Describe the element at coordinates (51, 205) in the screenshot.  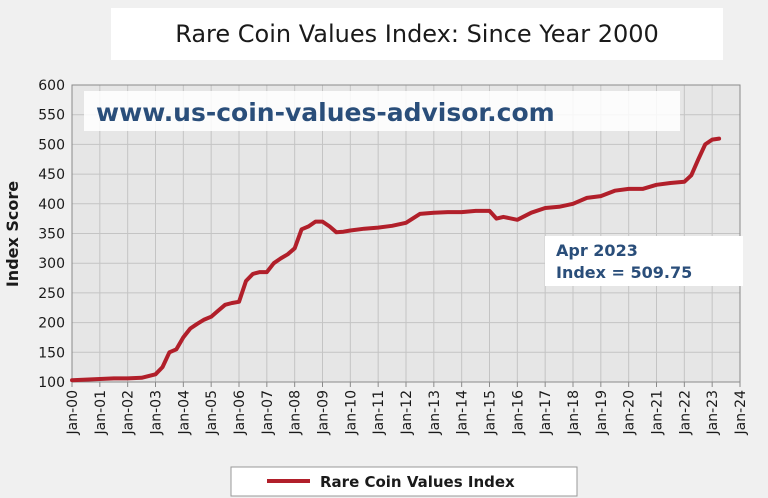
I see `y-tick-label: 400` at that location.